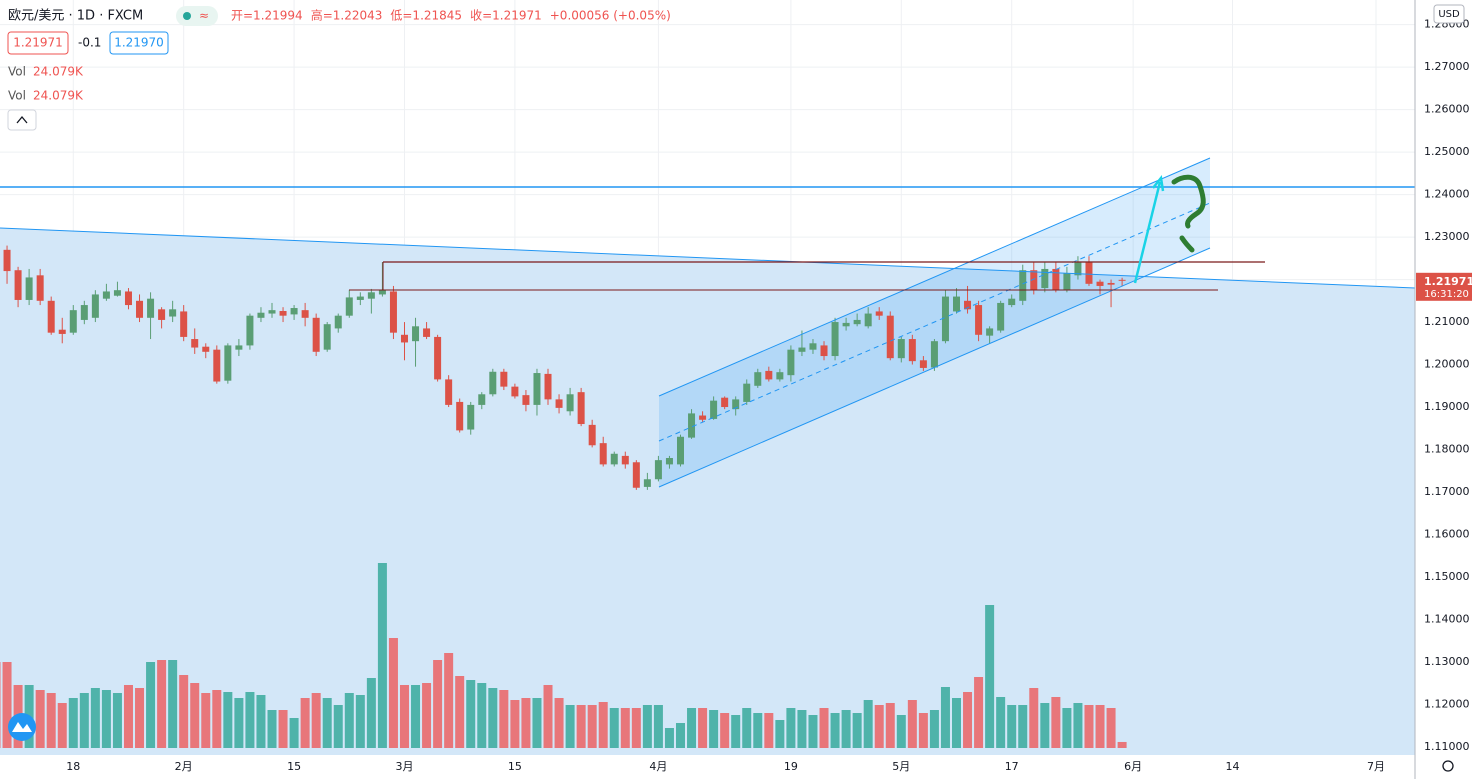 The height and width of the screenshot is (779, 1472). What do you see at coordinates (1447, 364) in the screenshot?
I see `y-tick-label: 1.20000` at bounding box center [1447, 364].